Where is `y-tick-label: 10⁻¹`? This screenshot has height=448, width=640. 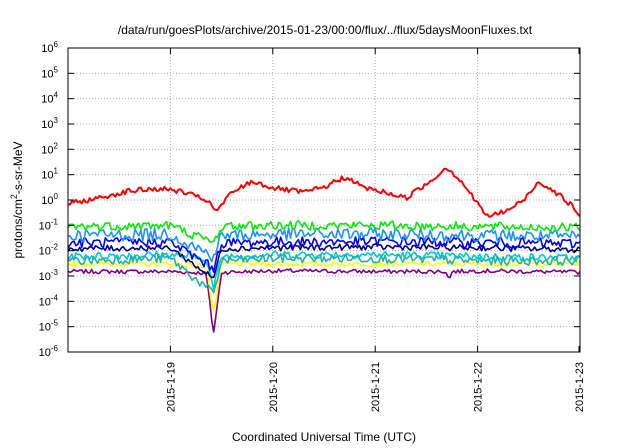
y-tick-label: 10⁻¹ is located at coordinates (49, 224).